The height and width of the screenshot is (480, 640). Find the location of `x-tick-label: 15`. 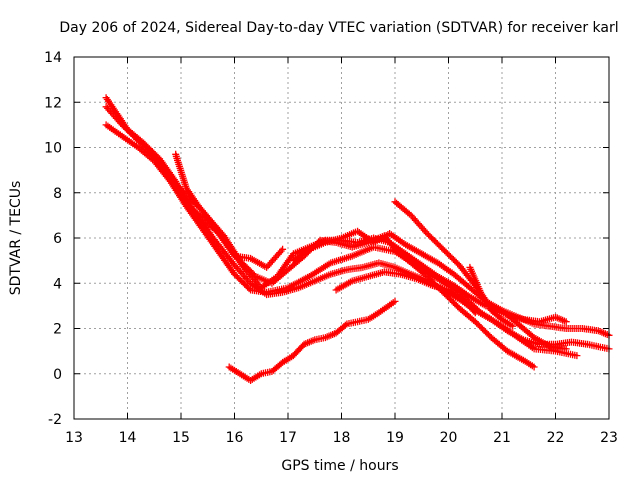

x-tick-label: 15 is located at coordinates (181, 438).